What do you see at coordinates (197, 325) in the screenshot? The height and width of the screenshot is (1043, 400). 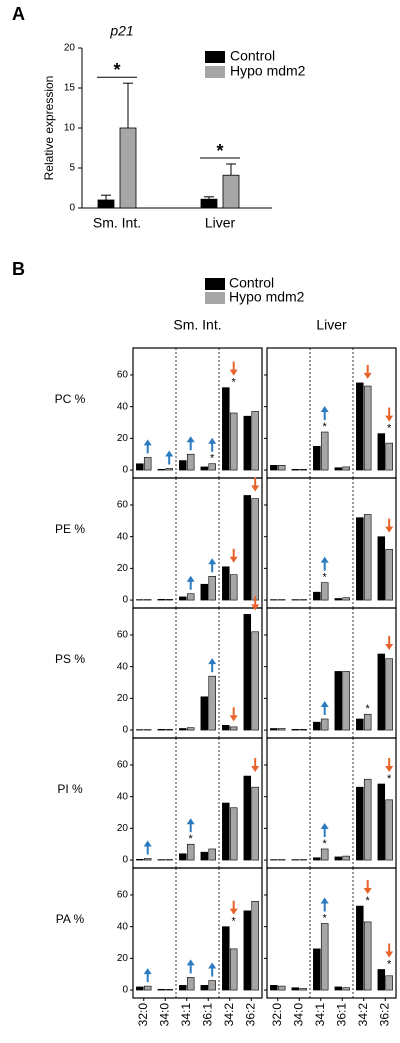 I see `column-title: Sm. Int.` at bounding box center [197, 325].